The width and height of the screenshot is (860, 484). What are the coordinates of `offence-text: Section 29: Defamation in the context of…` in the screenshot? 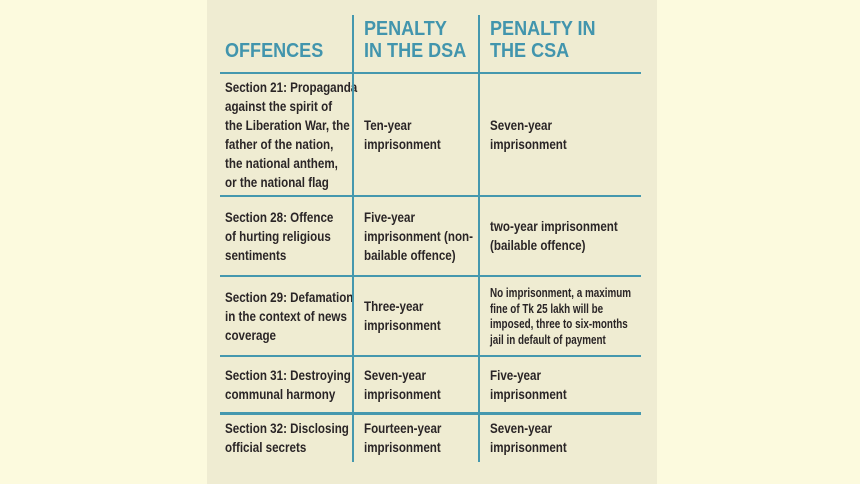 It's located at (289, 316).